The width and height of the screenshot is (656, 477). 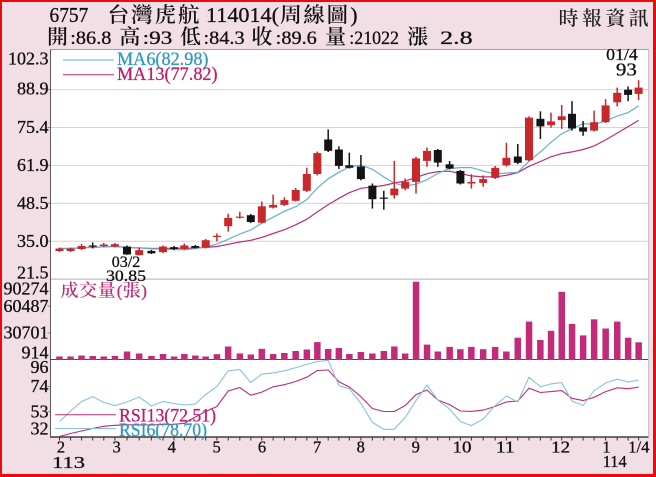 What do you see at coordinates (167, 416) in the screenshot?
I see `svg-text: RSI13(72.51)` at bounding box center [167, 416].